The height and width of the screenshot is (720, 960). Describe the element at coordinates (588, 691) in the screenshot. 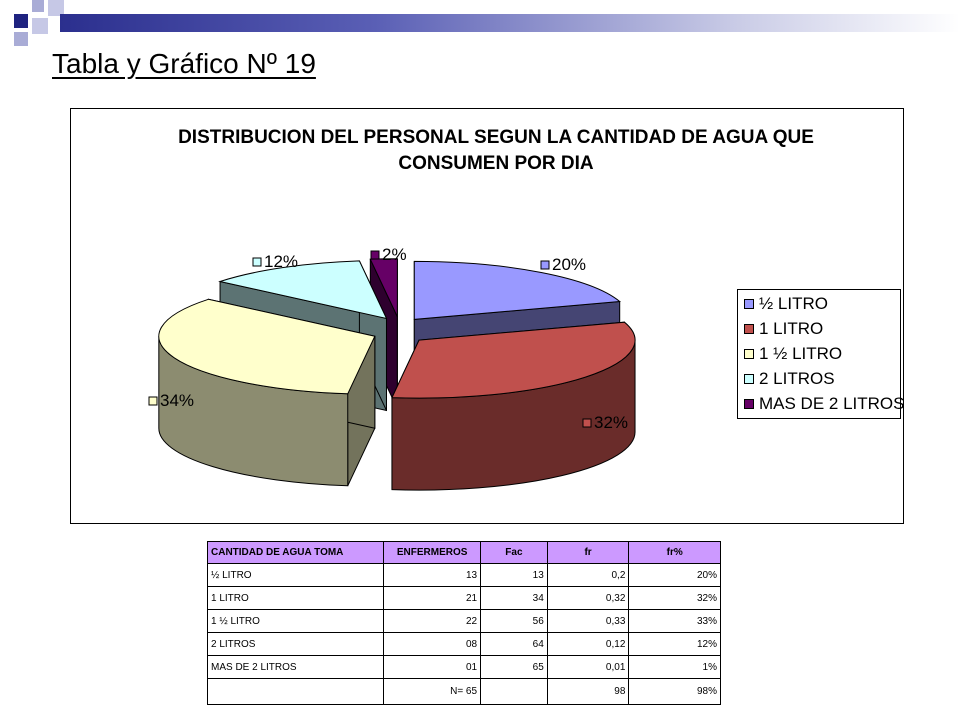

I see `table-cell: 98` at that location.